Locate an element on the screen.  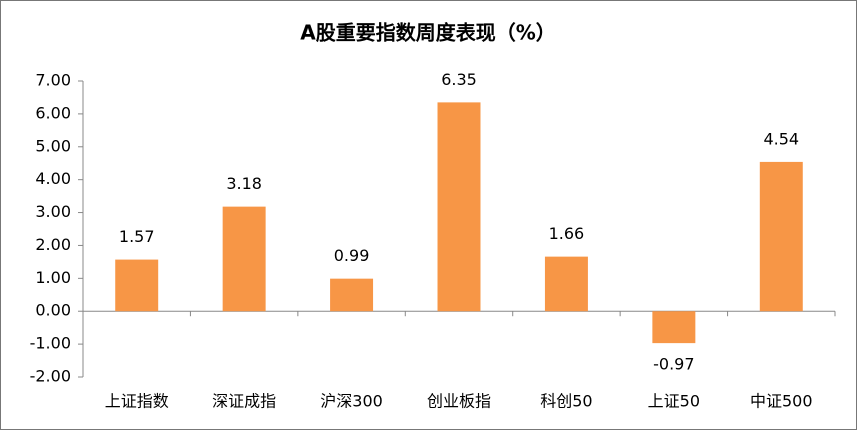
x-tick-label: 中证500 is located at coordinates (781, 401).